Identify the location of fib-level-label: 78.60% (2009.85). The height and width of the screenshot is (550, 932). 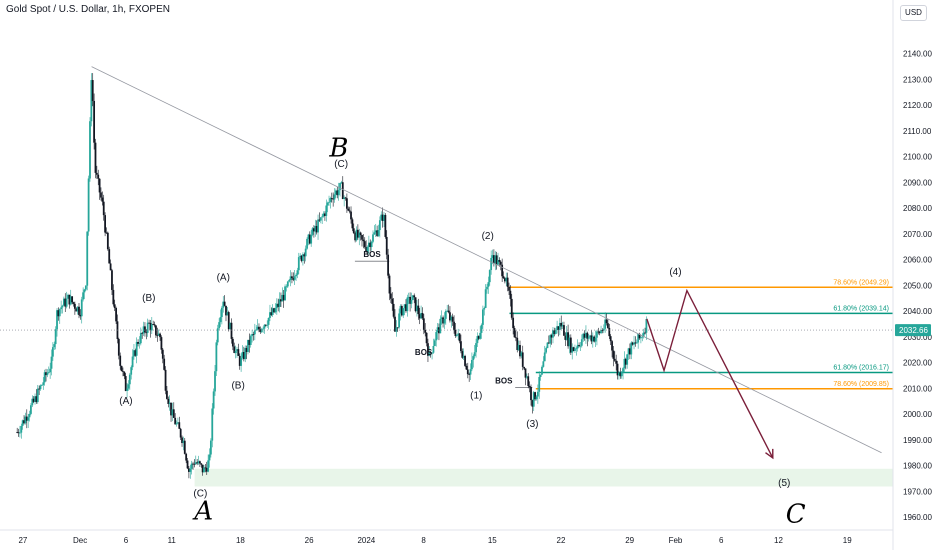
(861, 384).